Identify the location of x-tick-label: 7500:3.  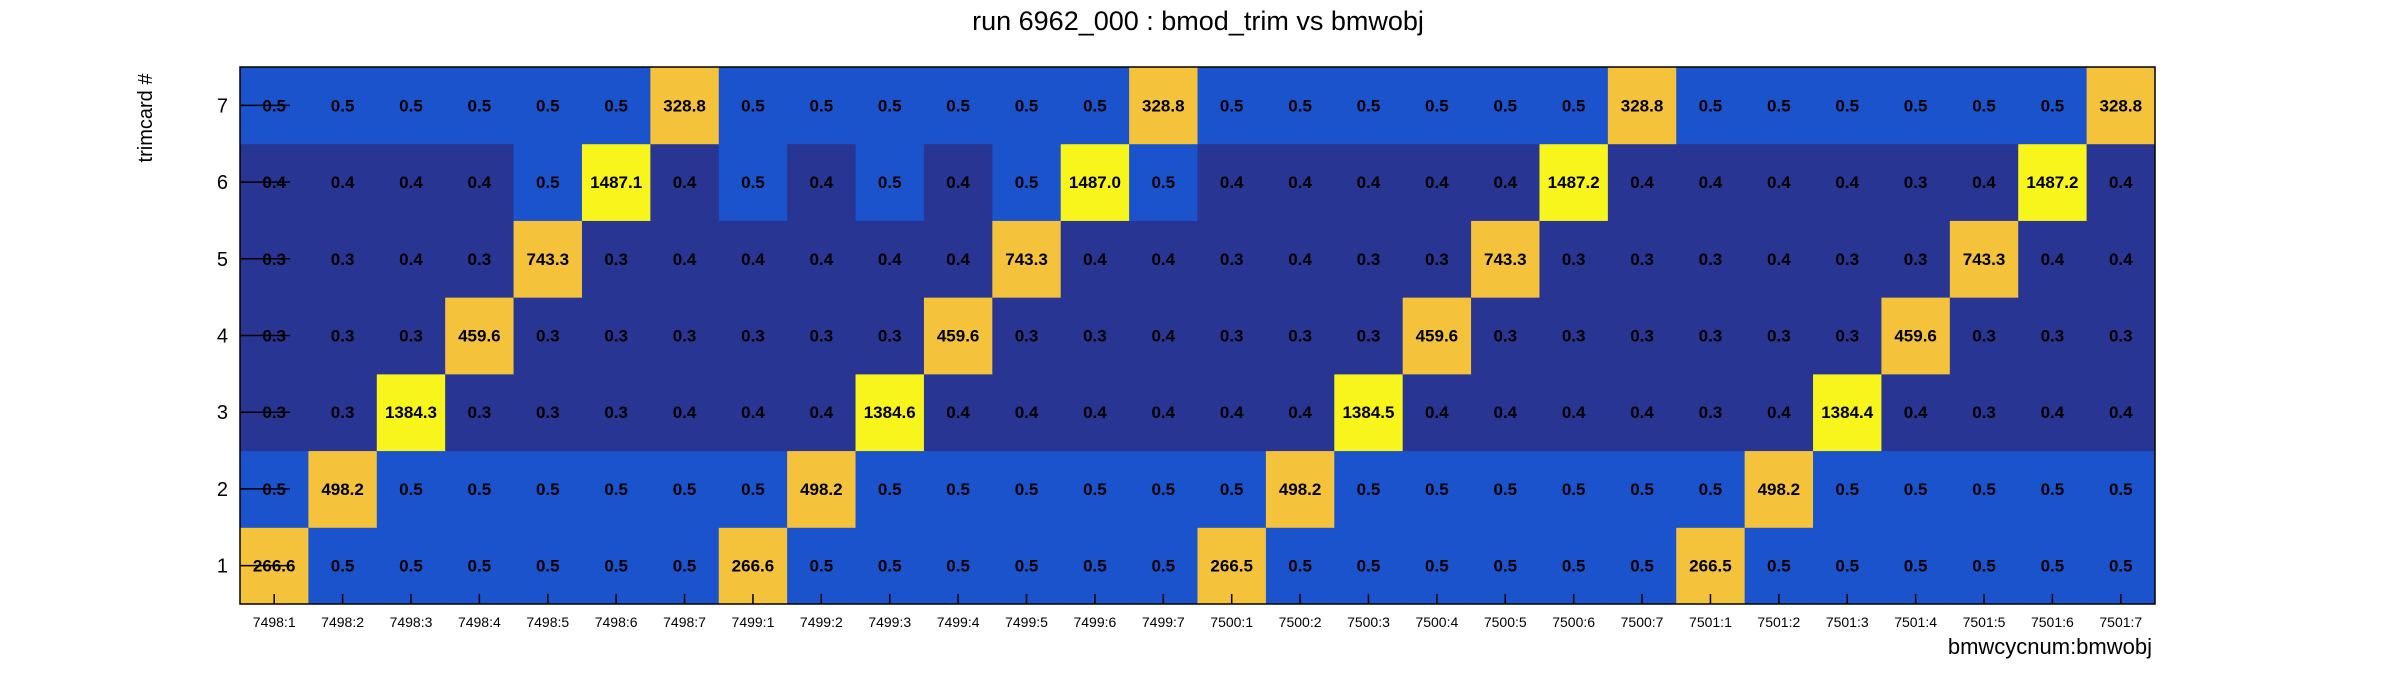
(1368, 622).